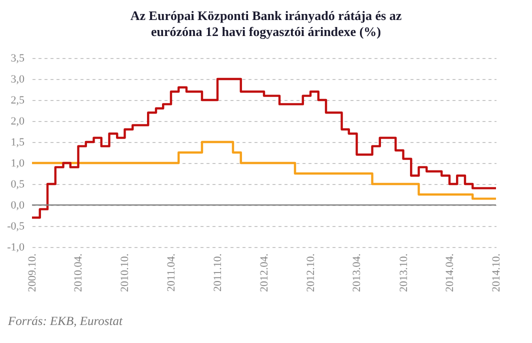 The width and height of the screenshot is (532, 343). I want to click on y-tick-label: 1,0, so click(17, 164).